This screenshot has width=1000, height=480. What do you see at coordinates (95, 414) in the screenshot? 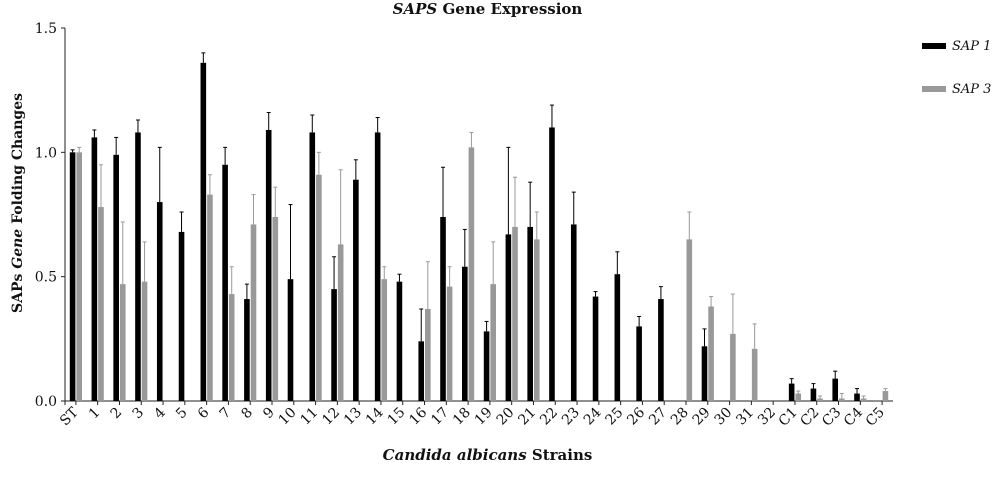
I see `x-tick-label: 1` at bounding box center [95, 414].